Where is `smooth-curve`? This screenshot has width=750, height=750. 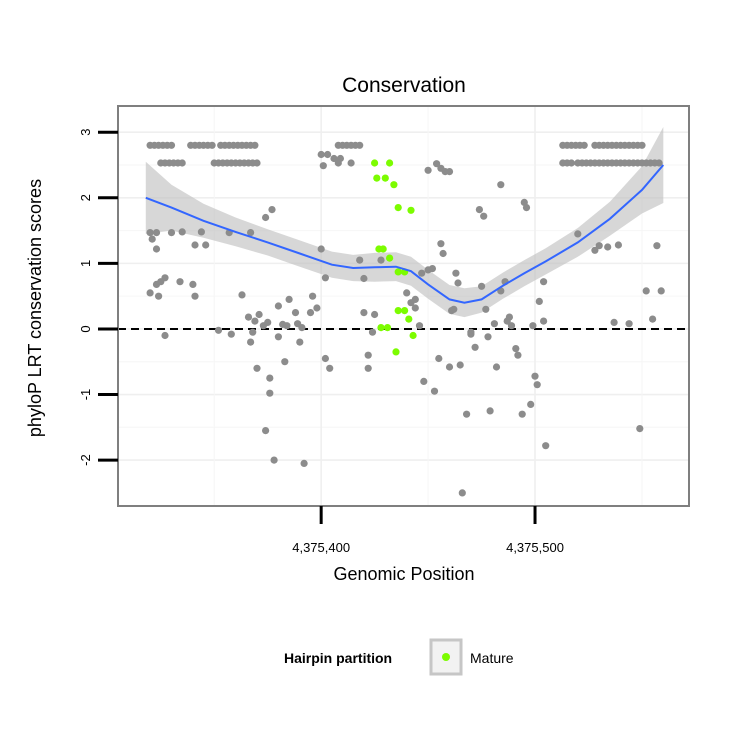 smooth-curve is located at coordinates (405, 234).